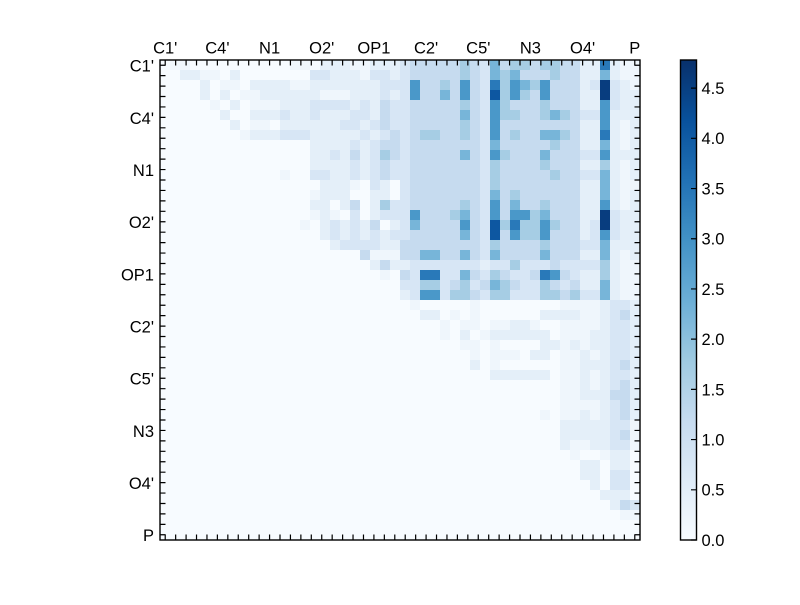  What do you see at coordinates (713, 189) in the screenshot?
I see `svg-text: 3.5` at bounding box center [713, 189].